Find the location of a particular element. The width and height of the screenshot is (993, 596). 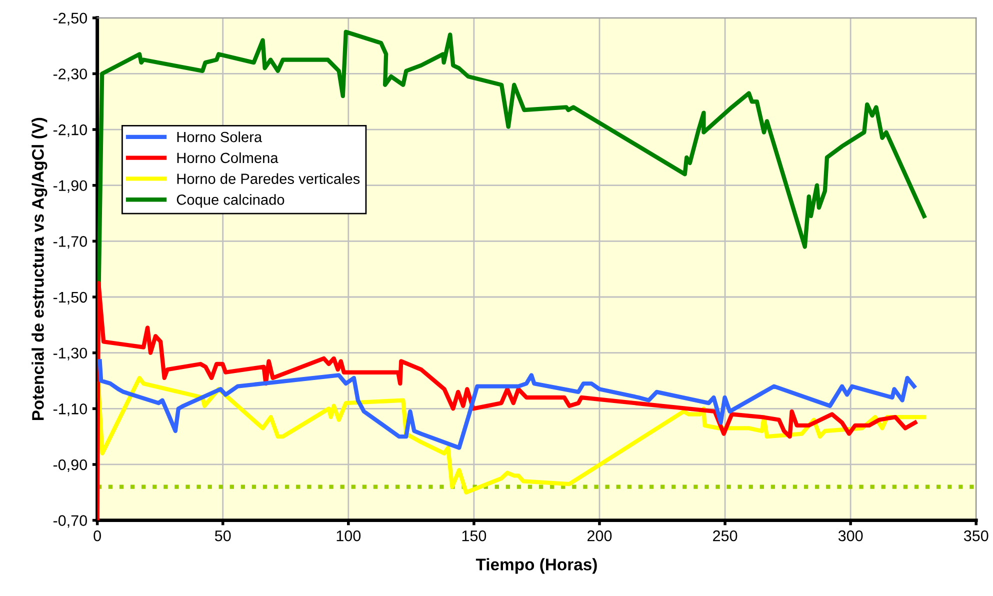

x-tick-label: 250 is located at coordinates (725, 536).